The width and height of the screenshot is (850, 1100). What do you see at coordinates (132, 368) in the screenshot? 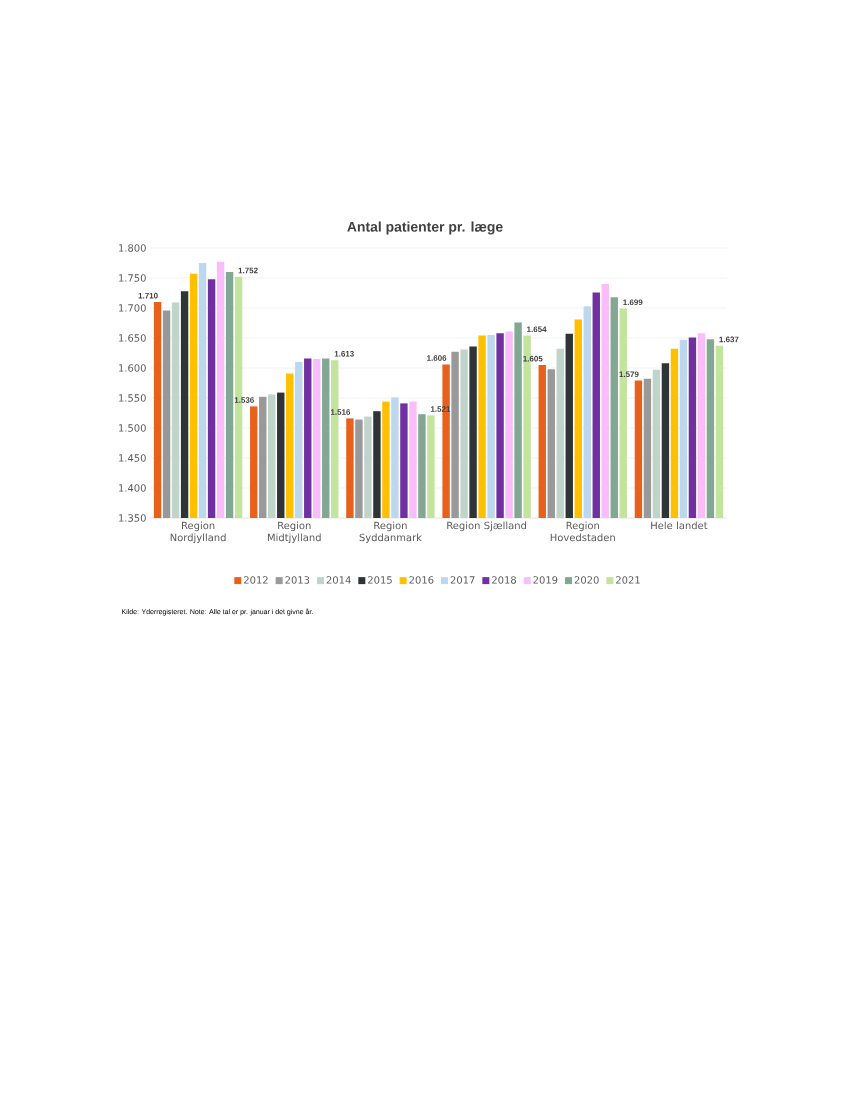
I see `y-tick-label: 1.600` at bounding box center [132, 368].